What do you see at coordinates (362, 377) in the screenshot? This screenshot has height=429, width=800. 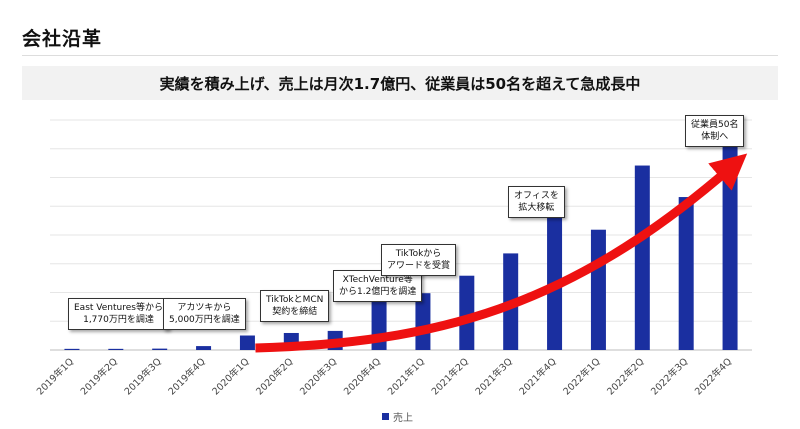 I see `x-tick-label: 2020年4Q` at bounding box center [362, 377].